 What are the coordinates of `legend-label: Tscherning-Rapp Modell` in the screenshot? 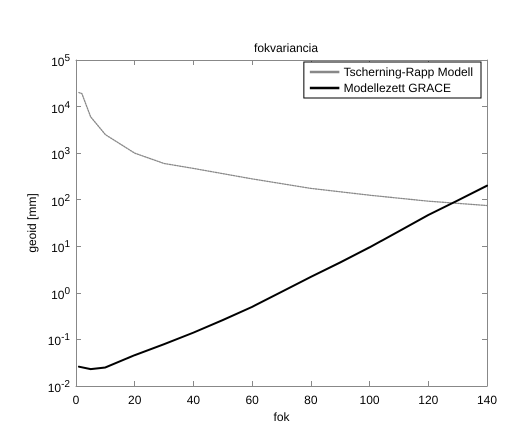 It's located at (409, 72).